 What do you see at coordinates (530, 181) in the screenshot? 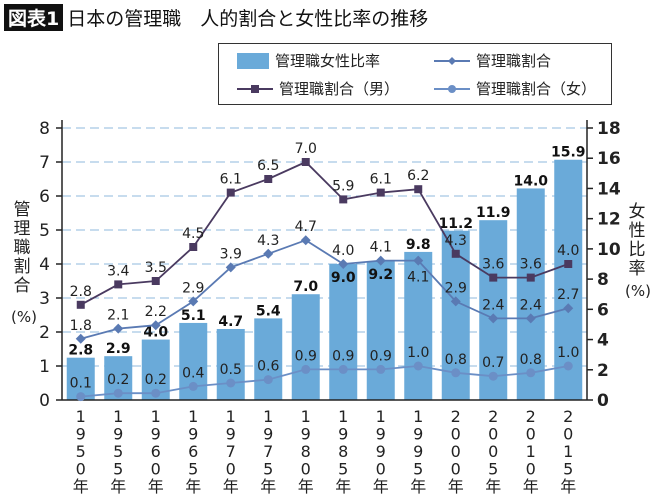
I see `bar-value-label: 14.0` at bounding box center [530, 181].